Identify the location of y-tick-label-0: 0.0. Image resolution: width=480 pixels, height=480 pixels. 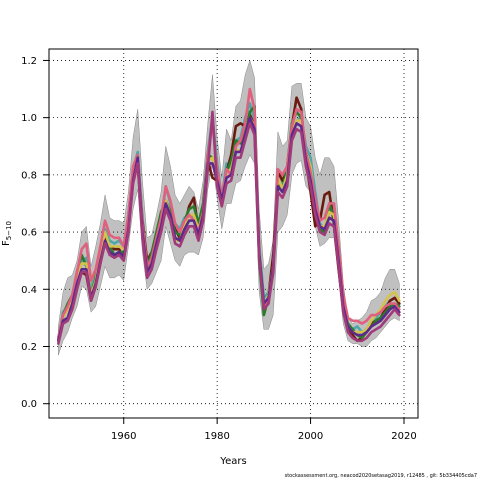
(29, 404).